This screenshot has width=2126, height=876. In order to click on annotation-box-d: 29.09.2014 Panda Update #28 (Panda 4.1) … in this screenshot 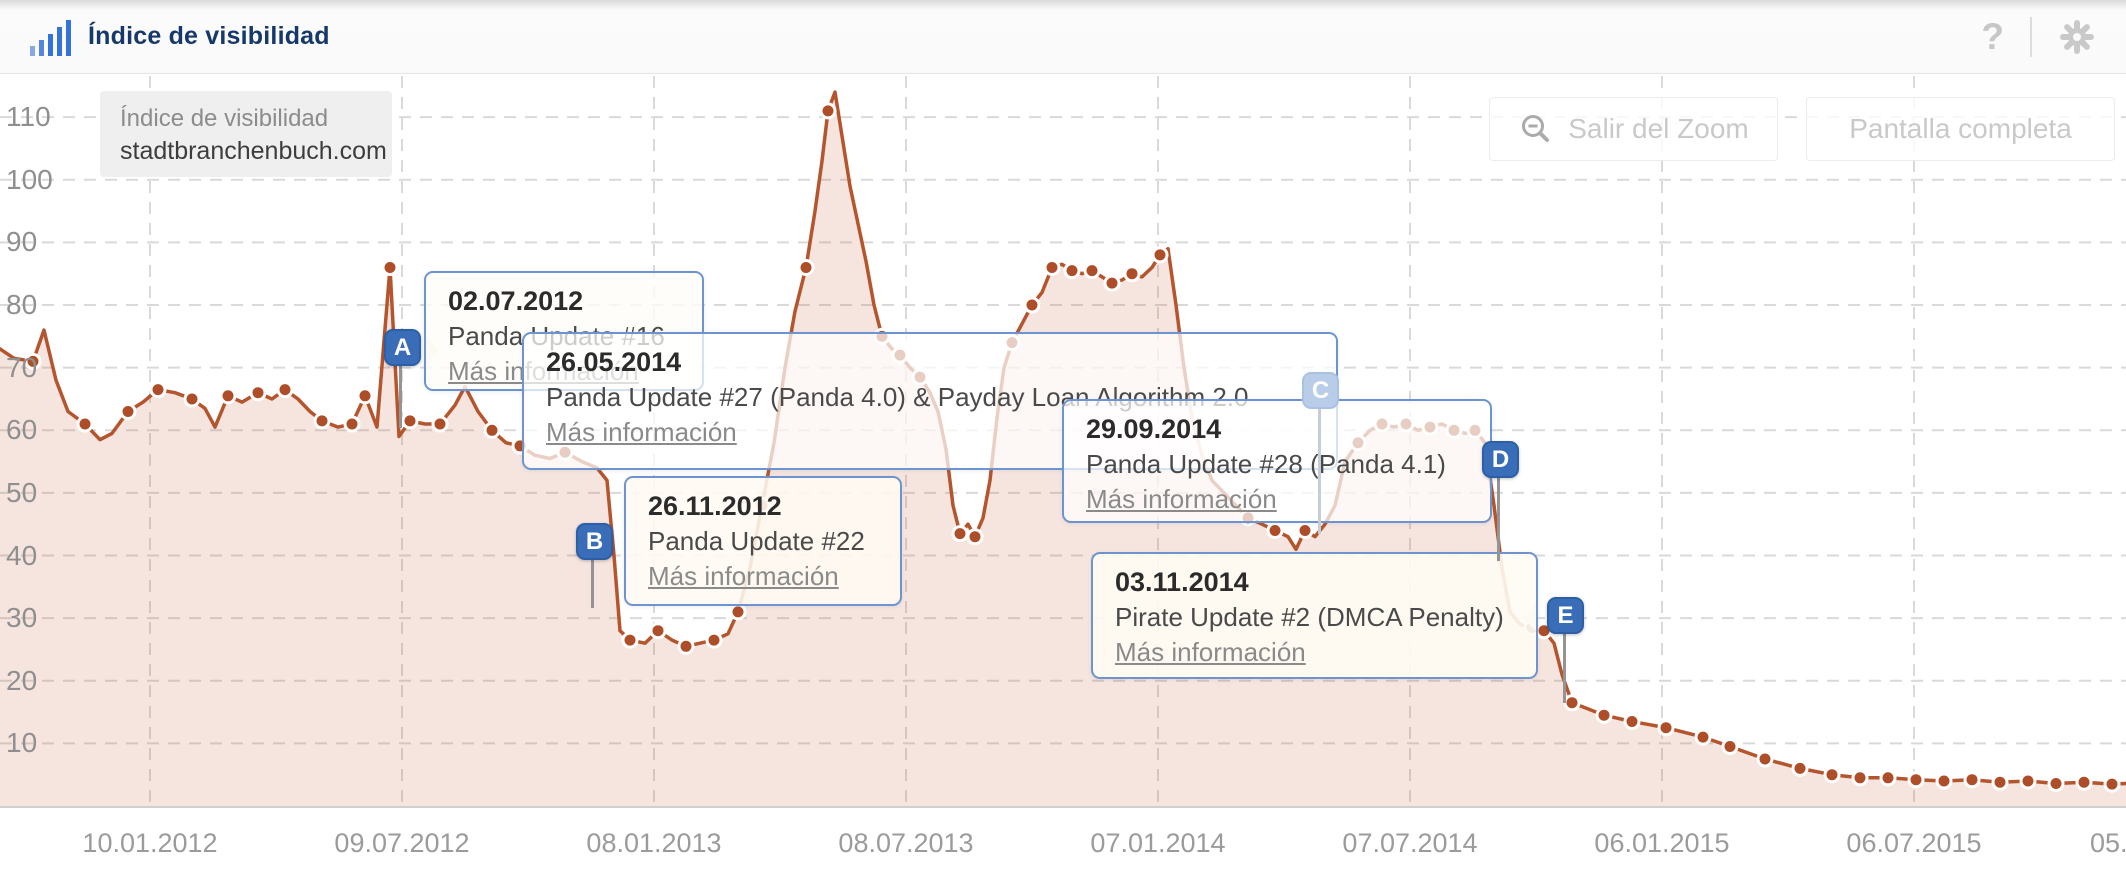, I will do `click(1277, 461)`.